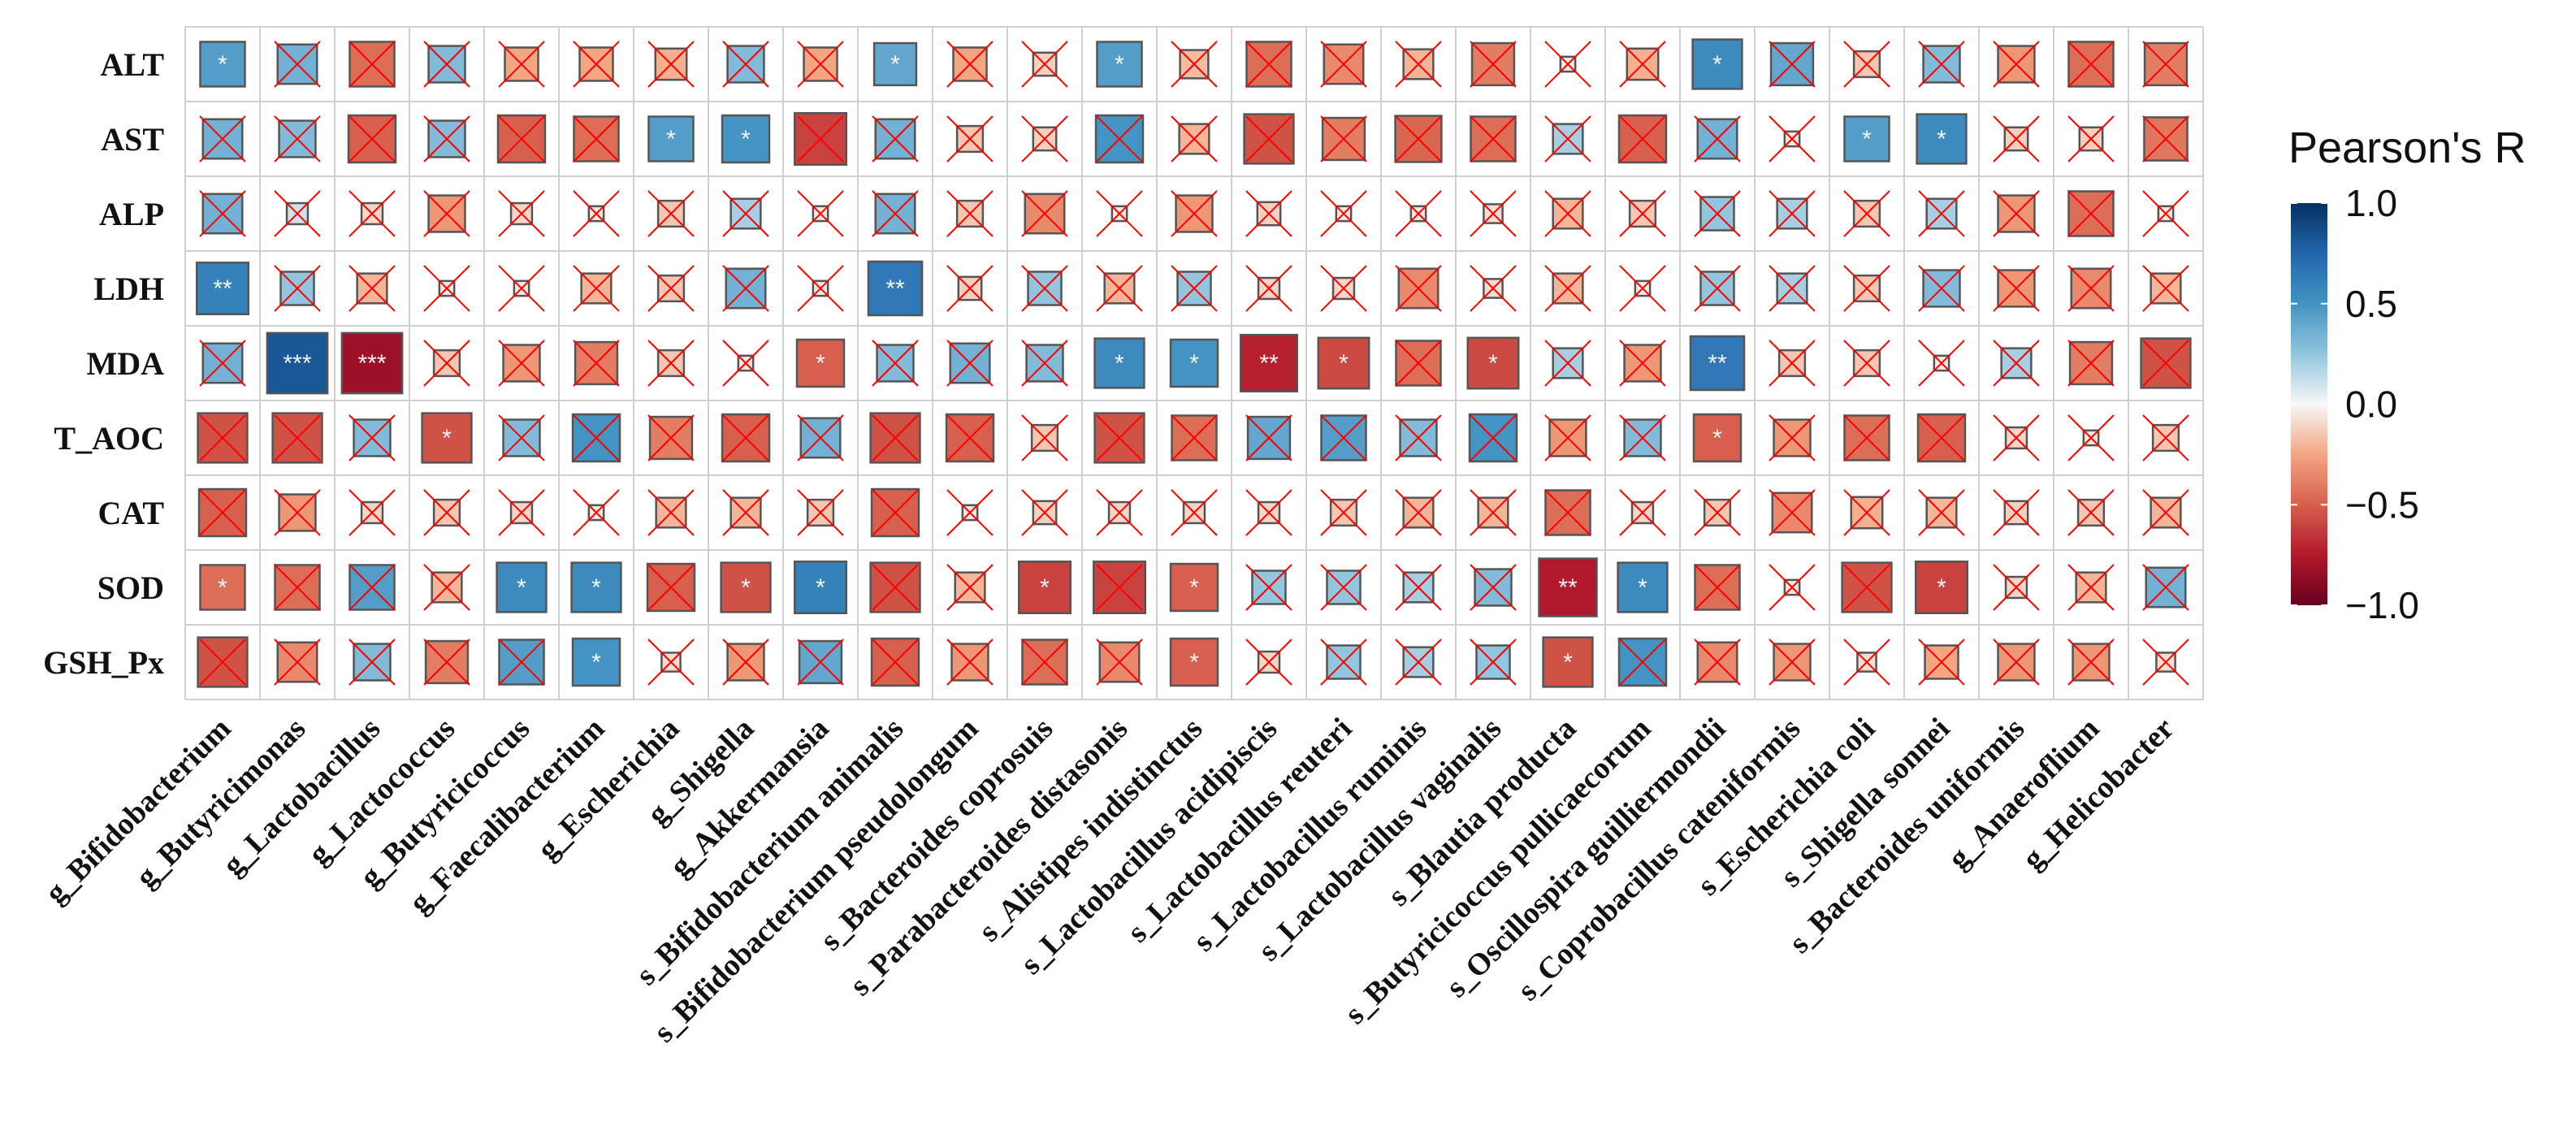  Describe the element at coordinates (2407, 374) in the screenshot. I see `color-legend: Pearson's R 1.0 0.5 0.0 −0.5 −1.0` at that location.